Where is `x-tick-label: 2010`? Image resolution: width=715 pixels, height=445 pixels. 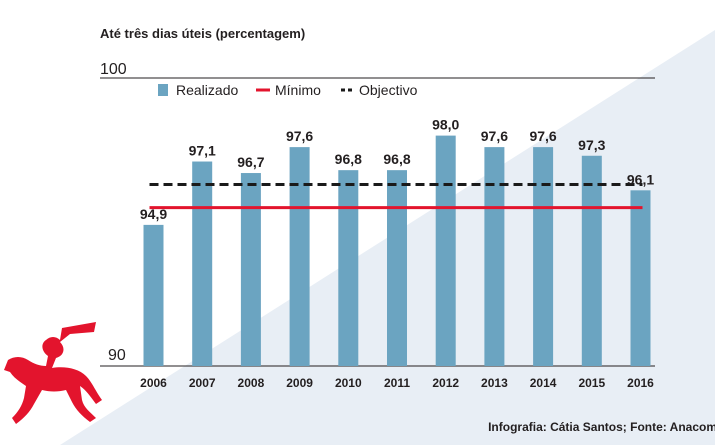
x-tick-label: 2010 is located at coordinates (348, 383).